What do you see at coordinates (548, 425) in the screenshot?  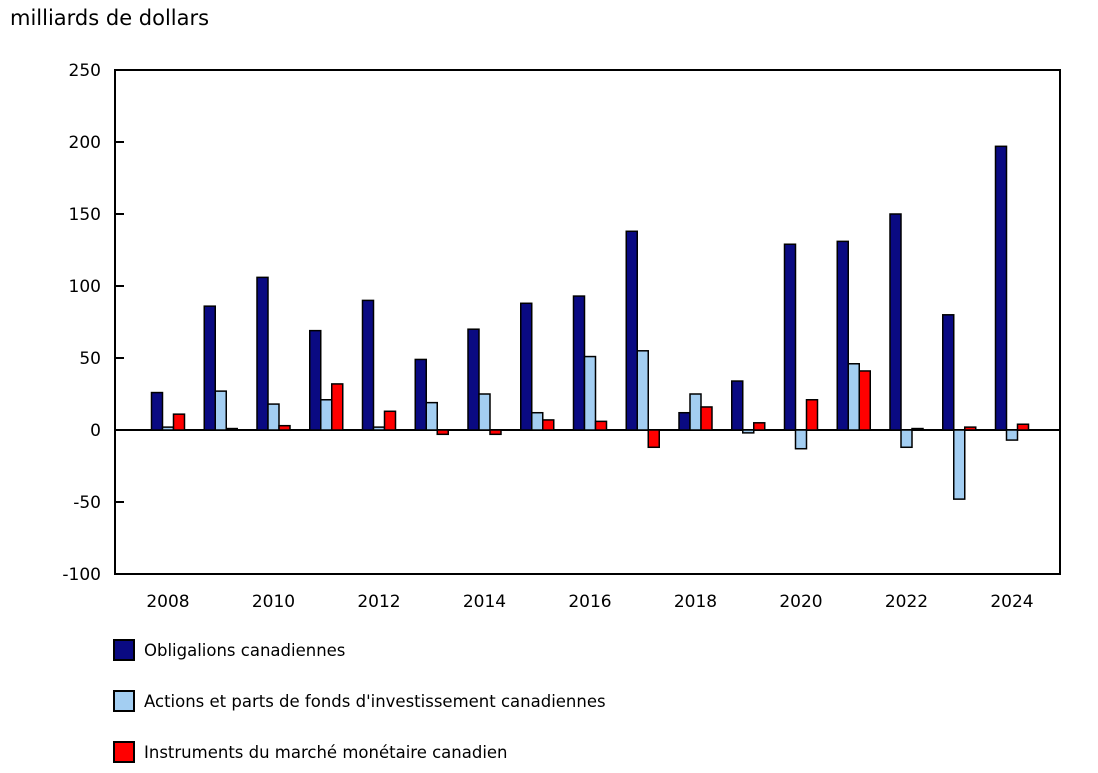 I see `bar-series2-2015` at bounding box center [548, 425].